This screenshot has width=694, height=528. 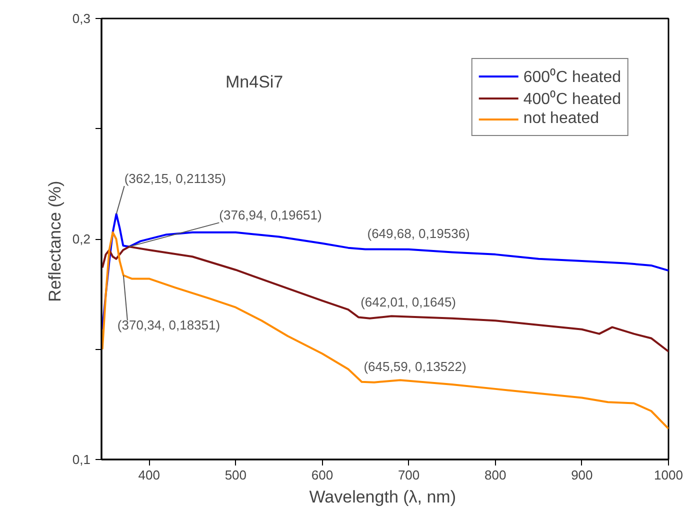 What do you see at coordinates (81, 239) in the screenshot?
I see `y-tick-label: 0,2` at bounding box center [81, 239].